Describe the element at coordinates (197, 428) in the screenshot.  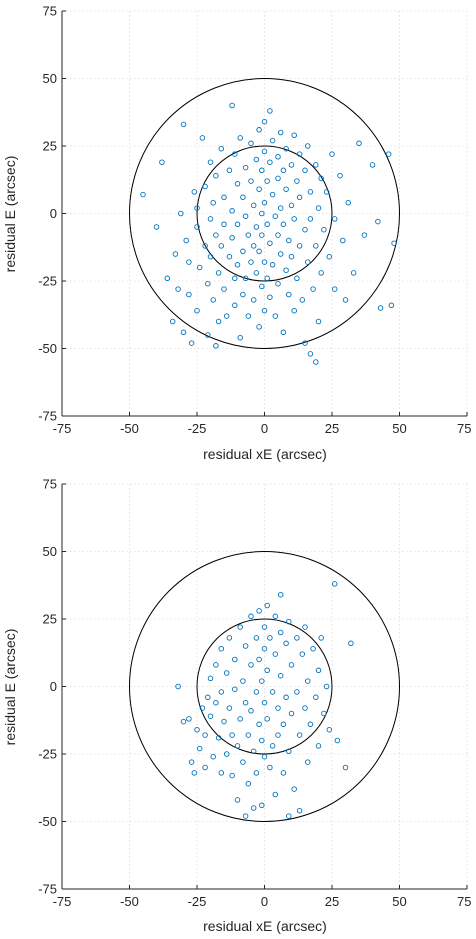
I see `x-tick-label: -25` at that location.